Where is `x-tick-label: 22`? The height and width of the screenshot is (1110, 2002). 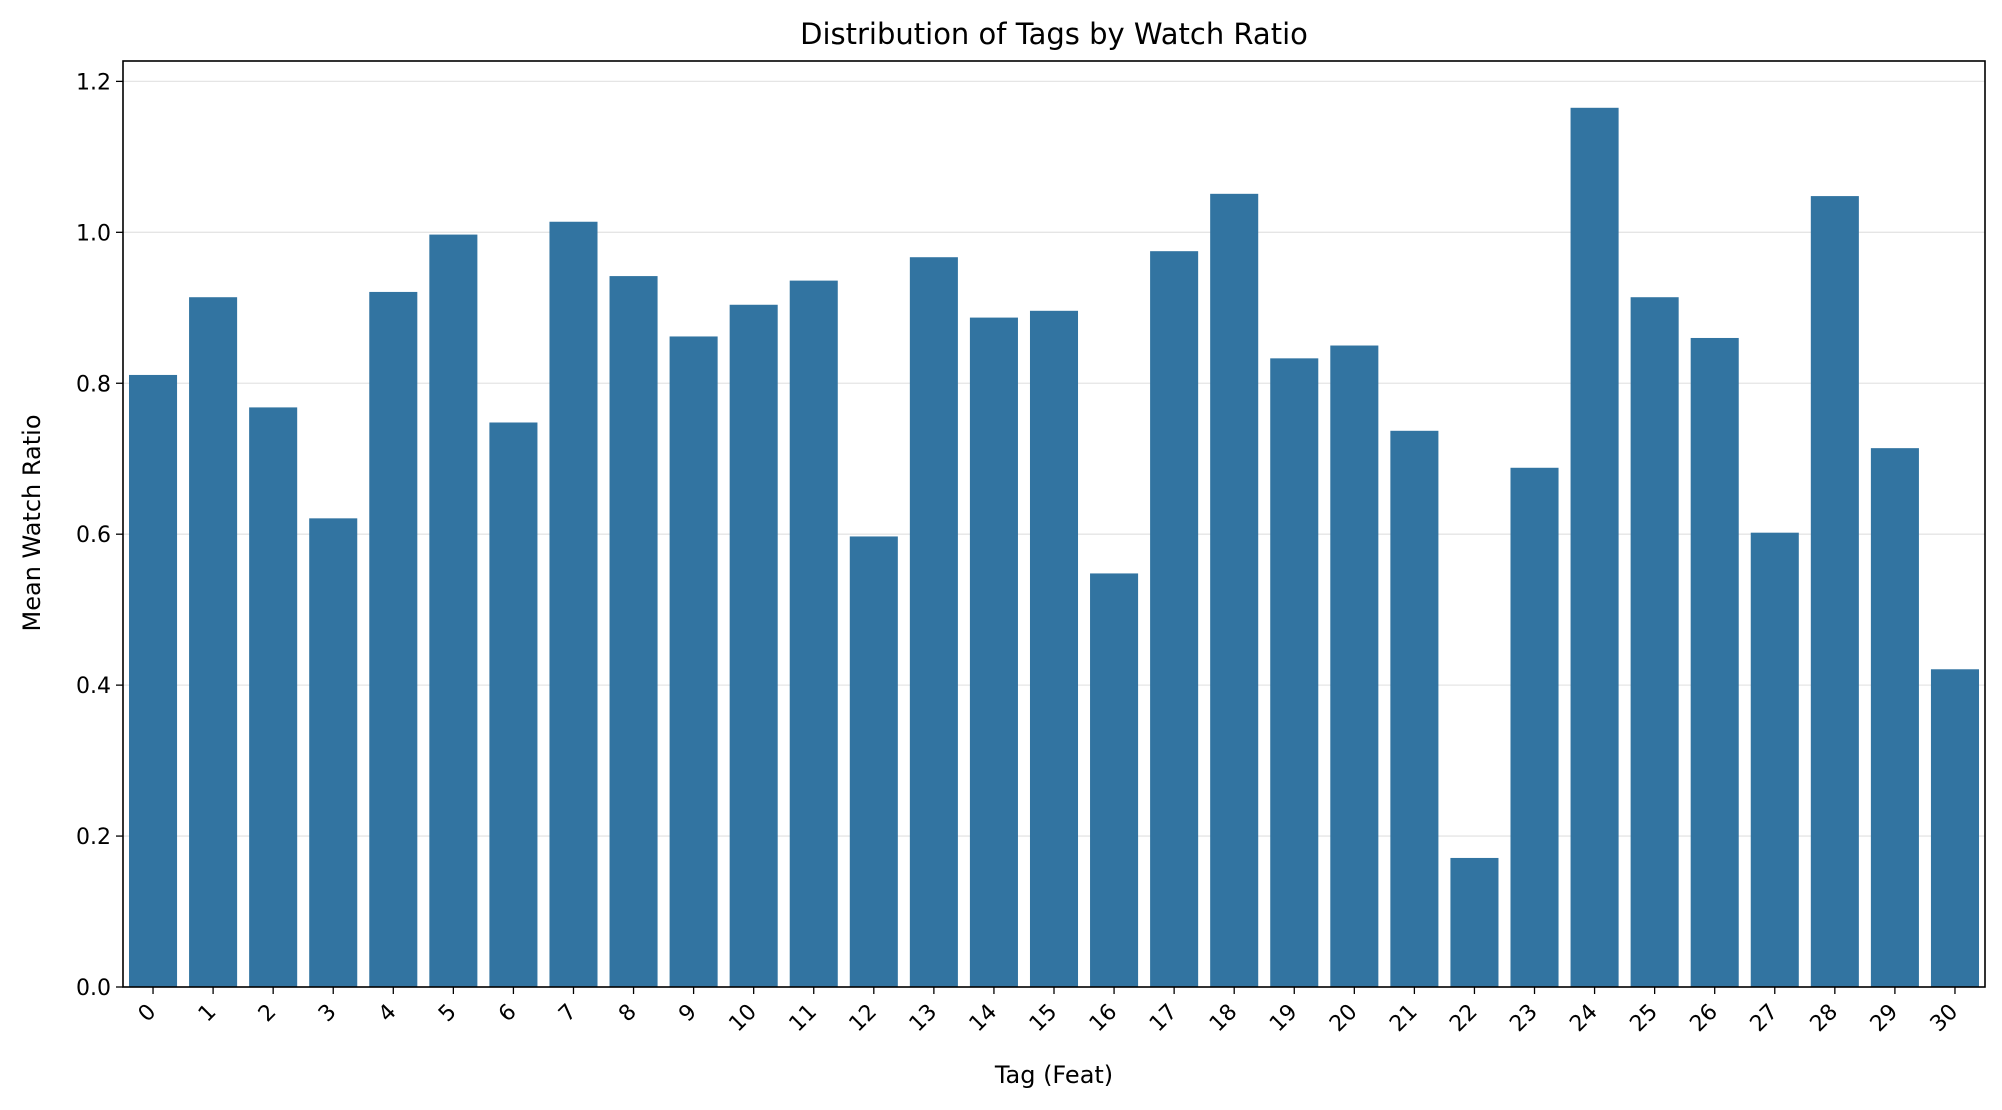 x-tick-label: 22 is located at coordinates (1463, 1018).